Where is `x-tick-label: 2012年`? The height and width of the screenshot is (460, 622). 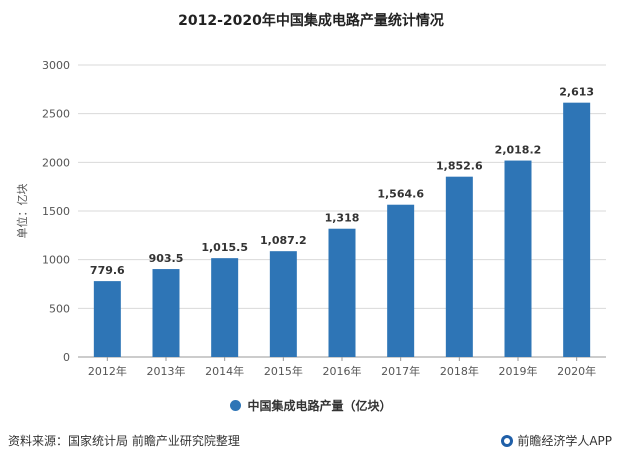 x-tick-label: 2012年 is located at coordinates (107, 371).